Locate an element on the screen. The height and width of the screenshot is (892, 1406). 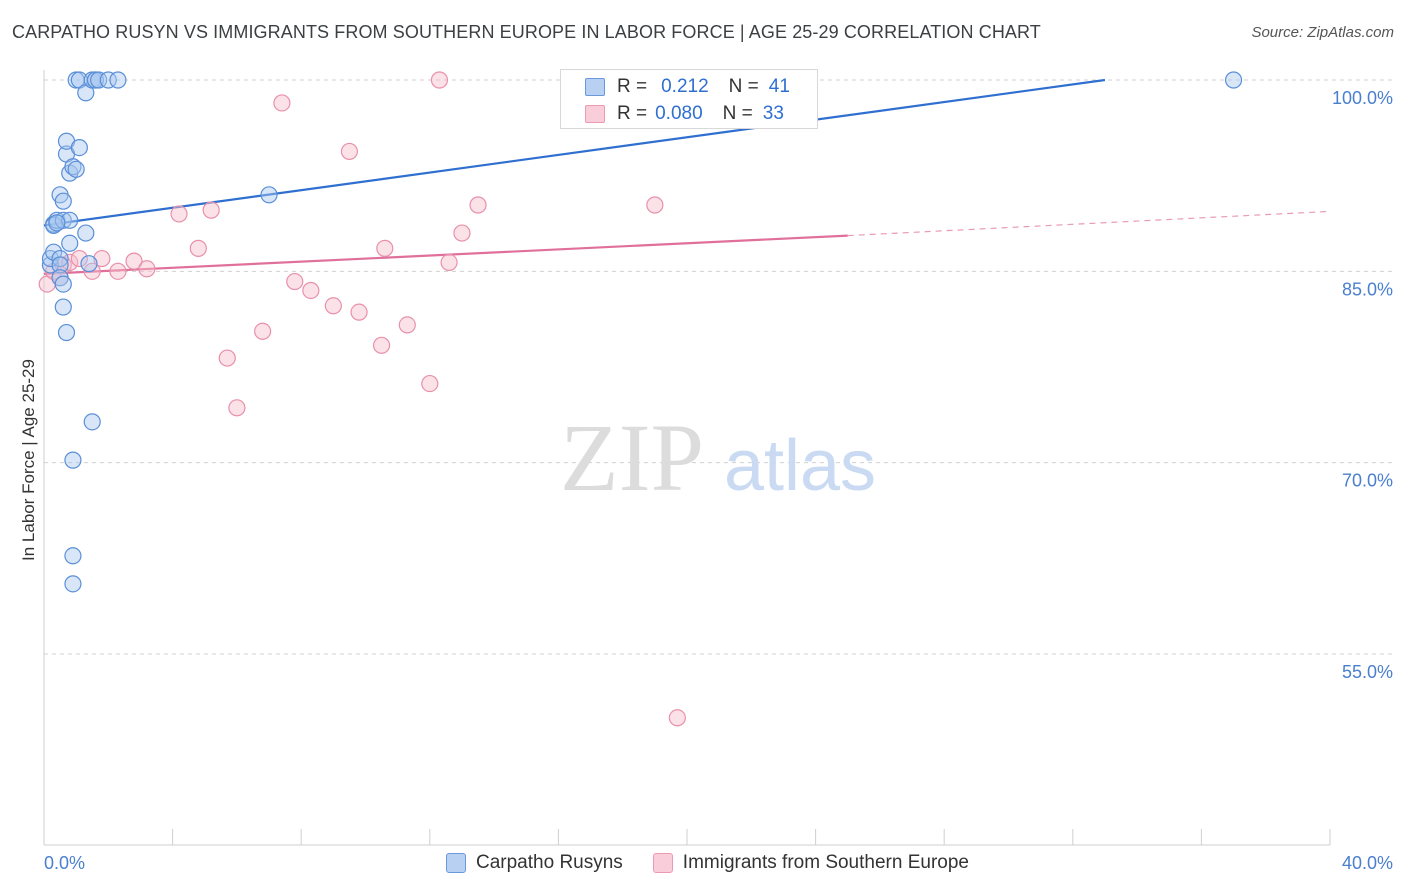
legend-n-value-blue: 41 is located at coordinates (779, 86).